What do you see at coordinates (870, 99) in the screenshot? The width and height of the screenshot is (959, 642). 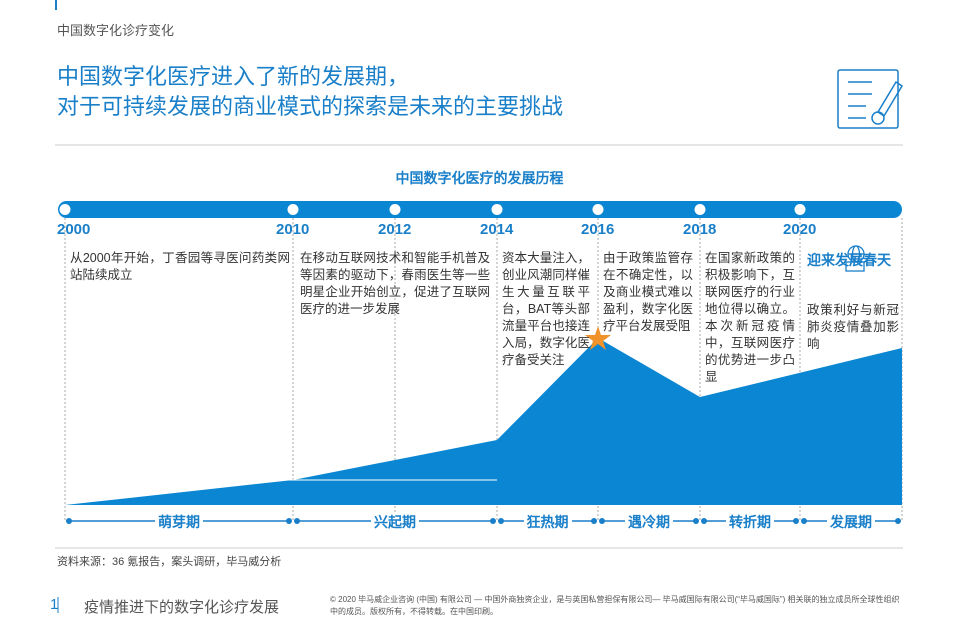 I see `icon` at bounding box center [870, 99].